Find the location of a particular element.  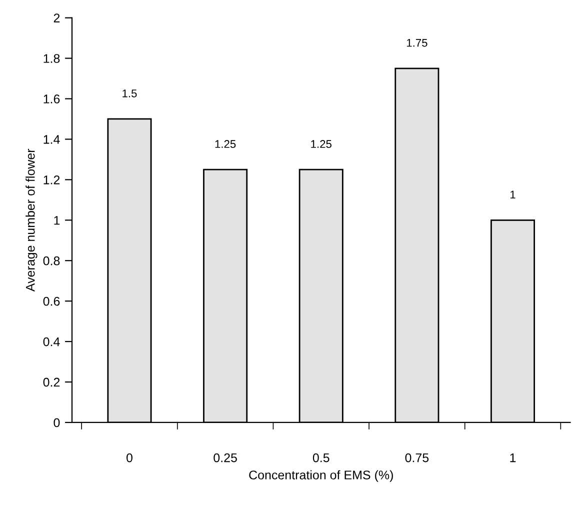

x-tick-label: 0.25 is located at coordinates (225, 457).